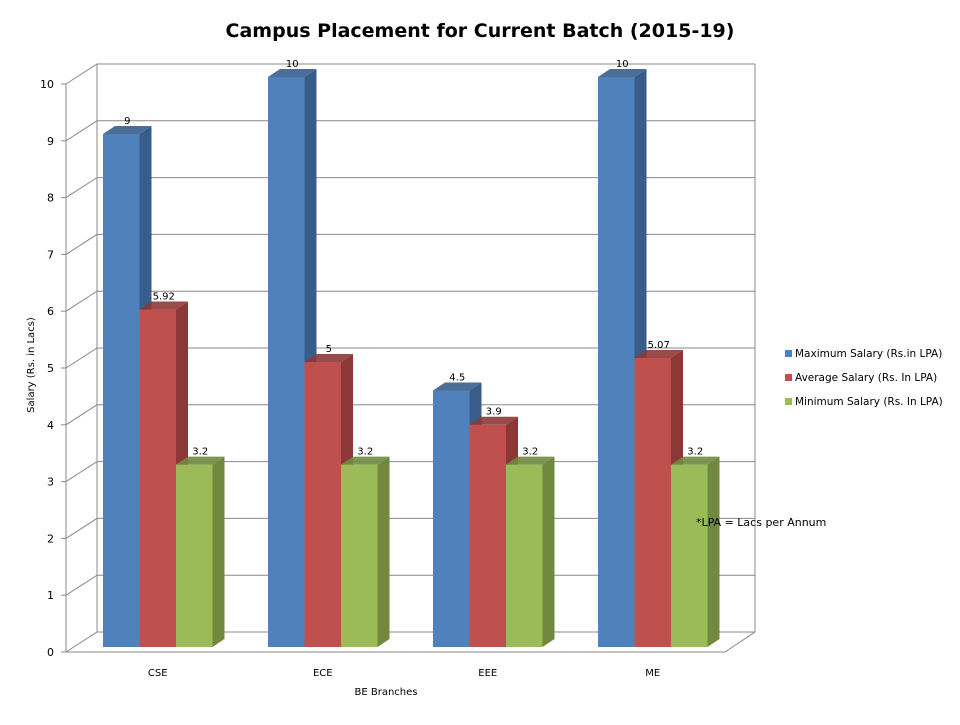  What do you see at coordinates (50, 595) in the screenshot?
I see `y-tick-label: 1` at bounding box center [50, 595].